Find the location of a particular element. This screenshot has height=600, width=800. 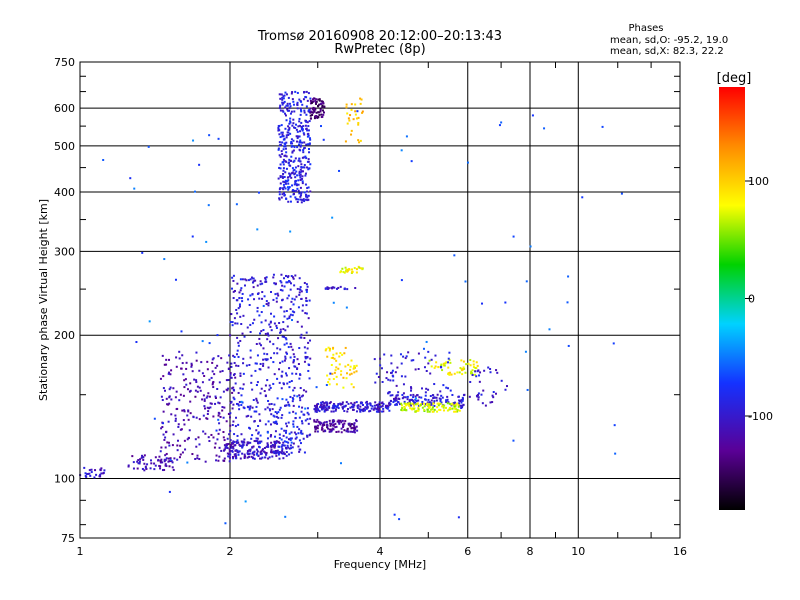

chart-subtitle: RwPretec (8p) is located at coordinates (379, 49).